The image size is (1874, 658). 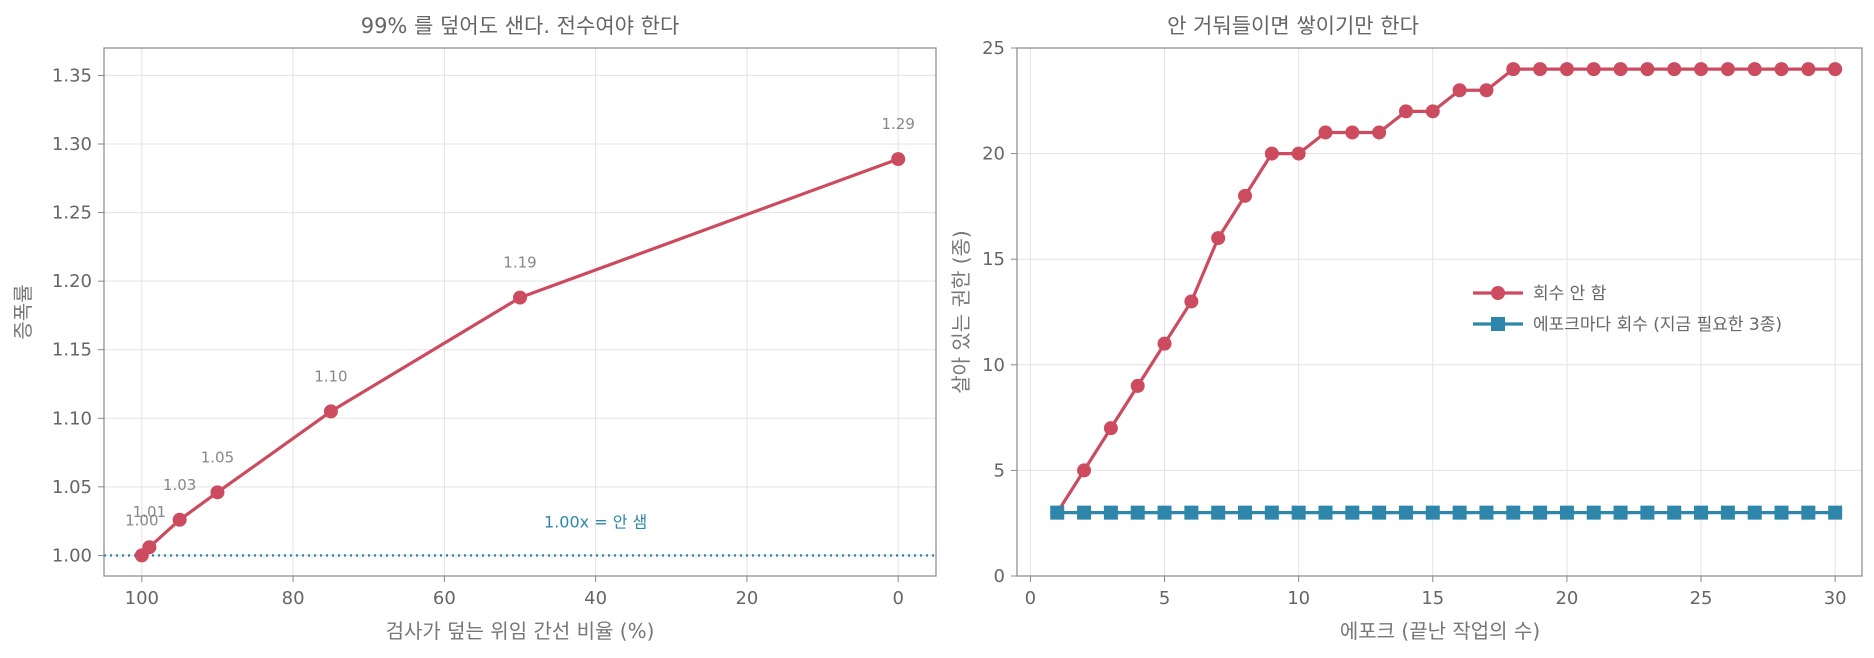 I want to click on chart1-xtick-label: 80, so click(x=293, y=598).